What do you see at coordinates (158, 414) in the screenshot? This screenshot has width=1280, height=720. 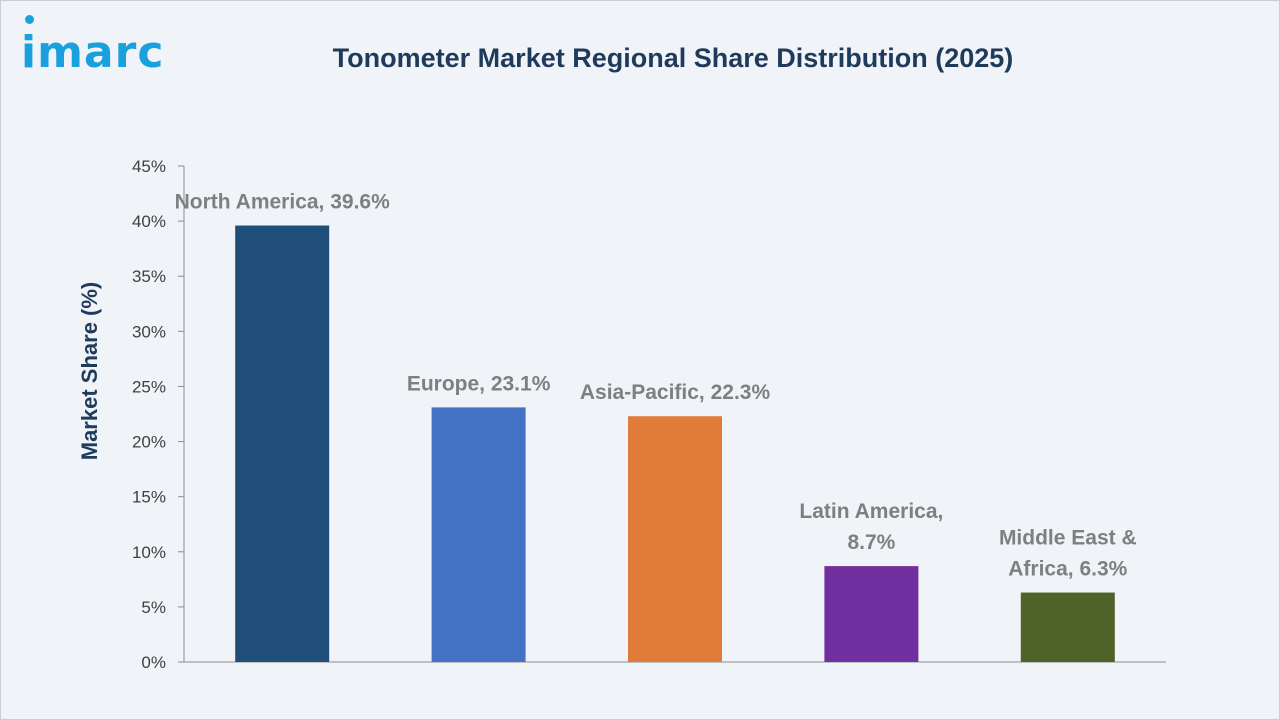 I see `y-axis: 0% 5% 10% 15% 20% 25% 30% 35% 40% 45%` at bounding box center [158, 414].